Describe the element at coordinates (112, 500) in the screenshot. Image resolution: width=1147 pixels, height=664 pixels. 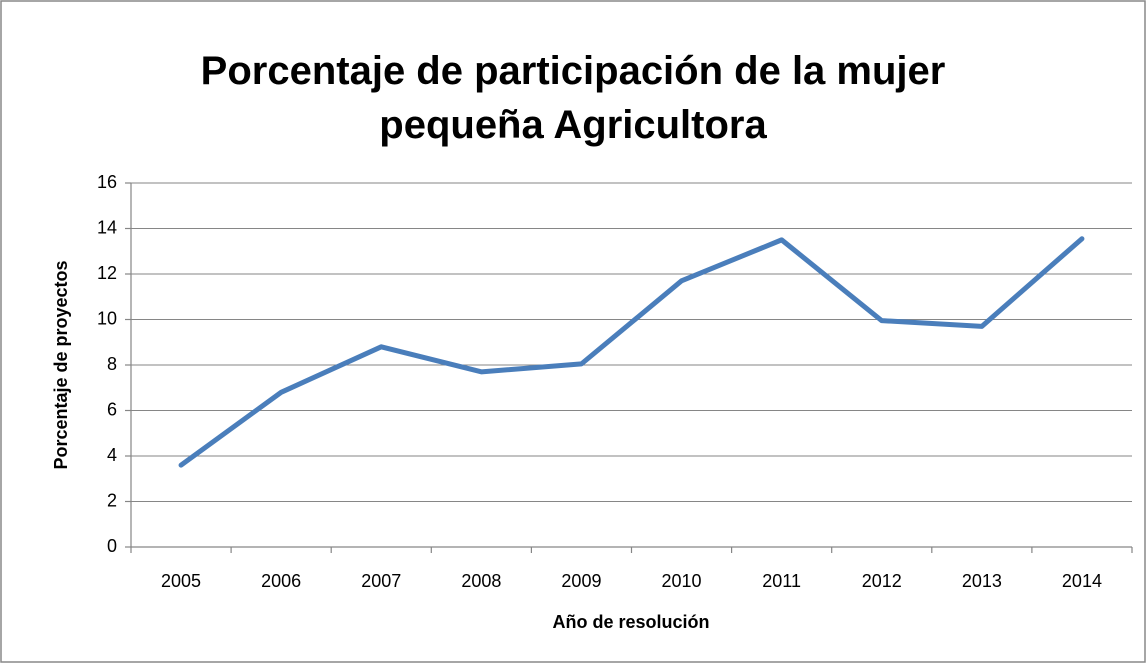
I see `y-tick-label: 2` at that location.